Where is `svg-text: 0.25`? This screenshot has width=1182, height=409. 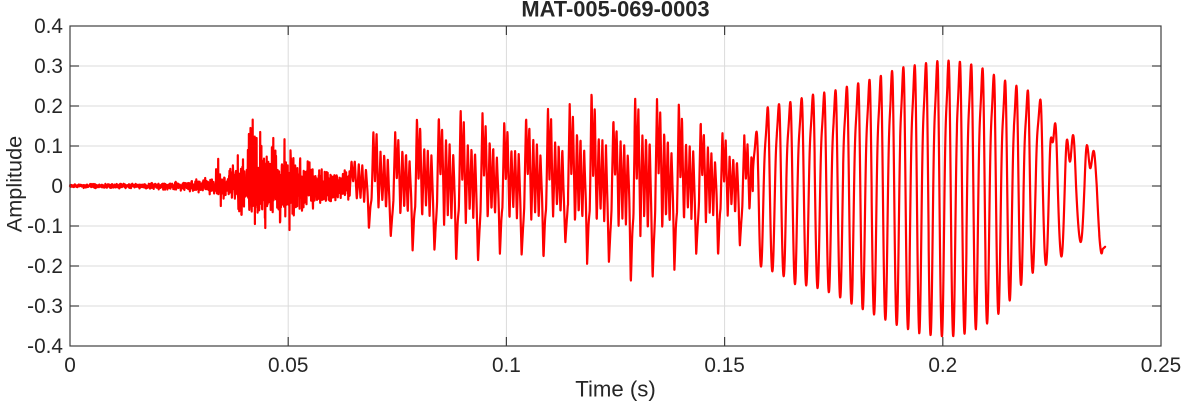 svg-text: 0.25 is located at coordinates (1161, 365).